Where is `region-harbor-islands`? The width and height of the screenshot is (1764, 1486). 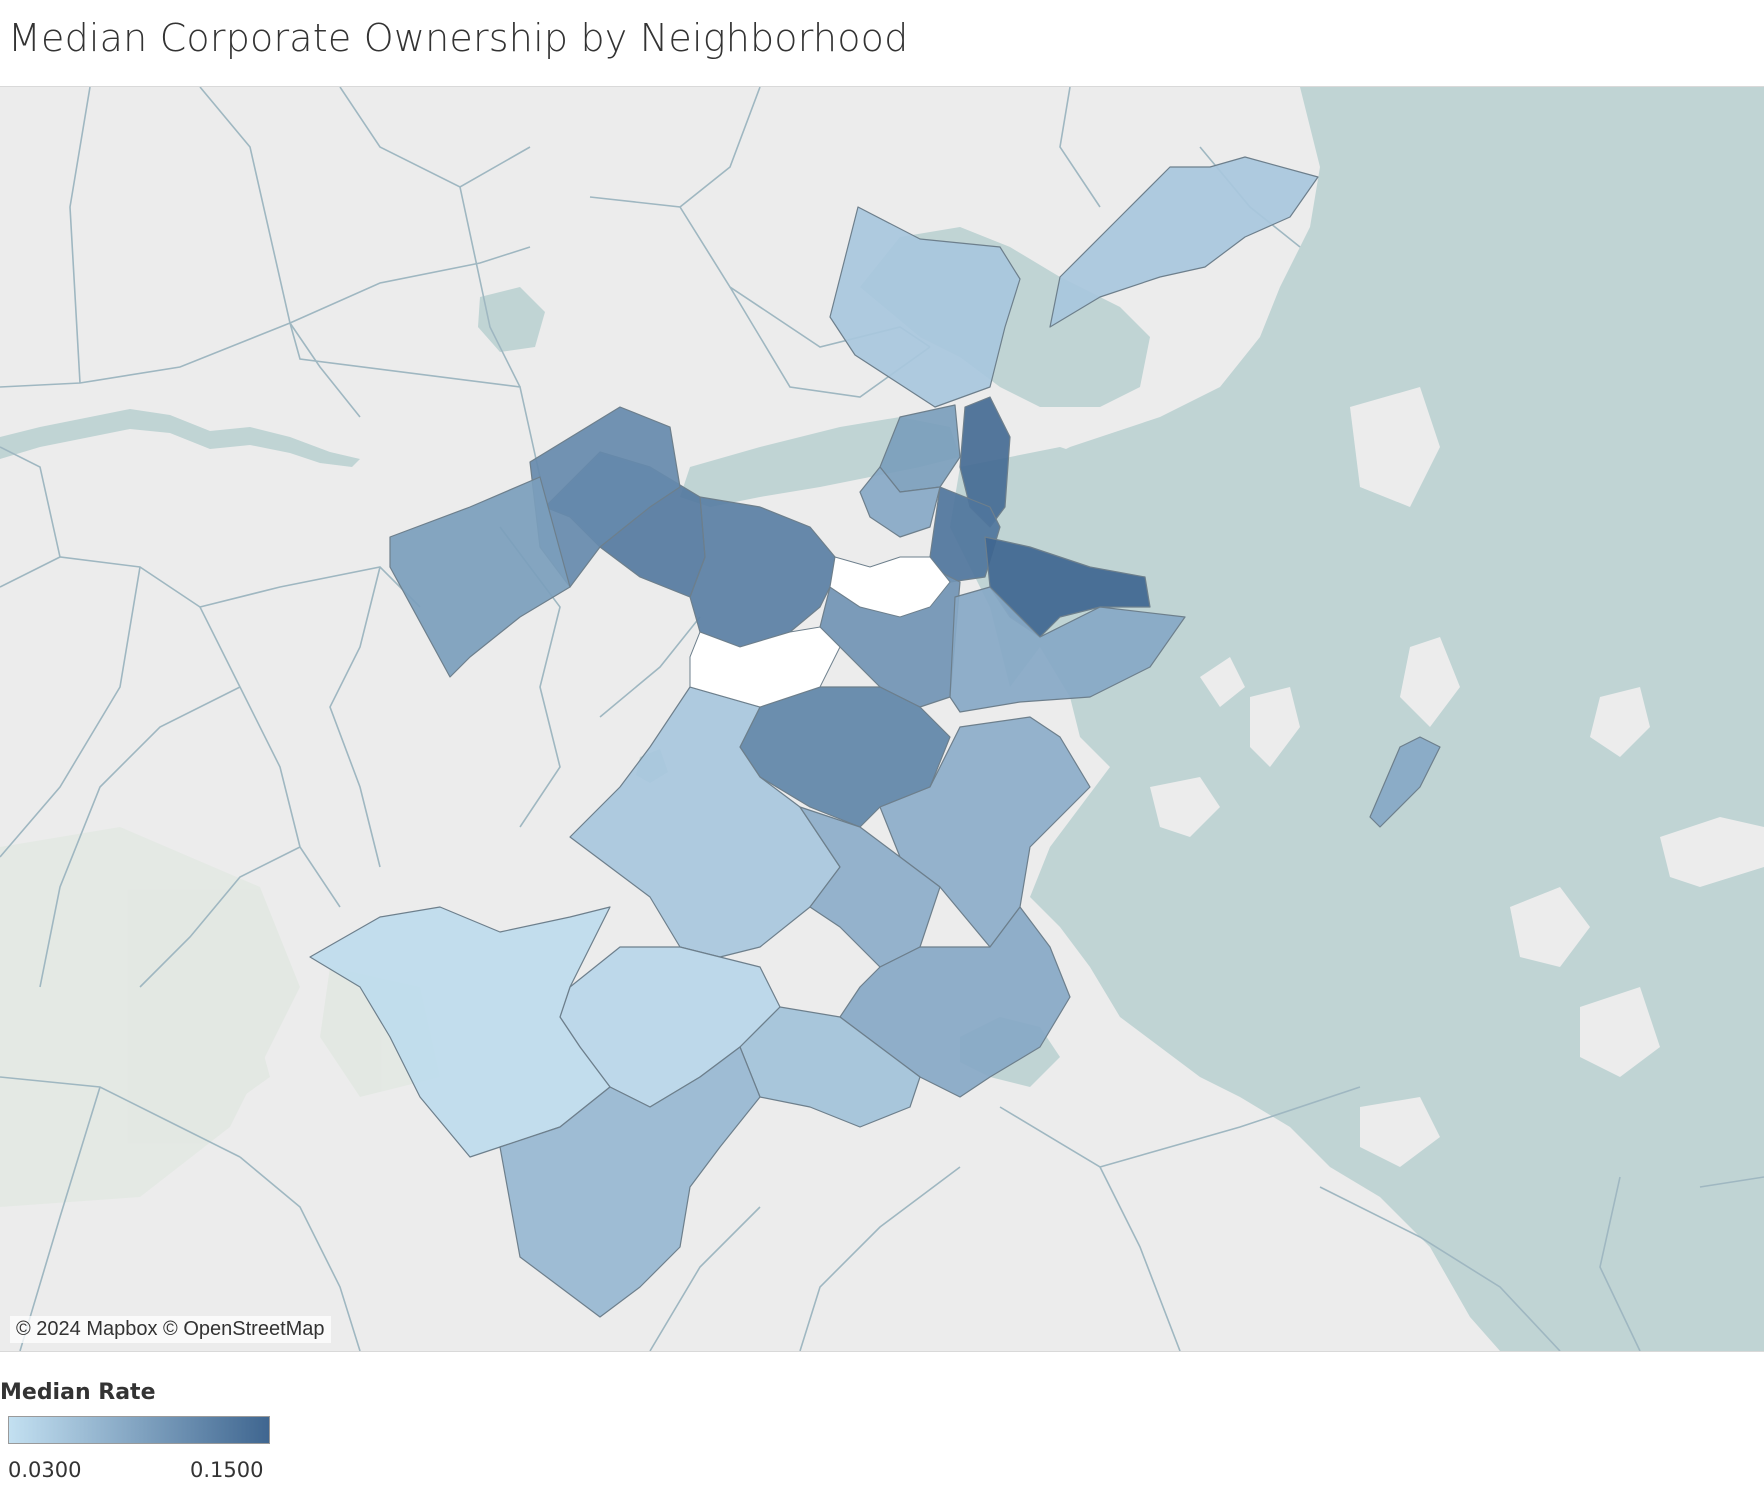 region-harbor-islands is located at coordinates (1405, 782).